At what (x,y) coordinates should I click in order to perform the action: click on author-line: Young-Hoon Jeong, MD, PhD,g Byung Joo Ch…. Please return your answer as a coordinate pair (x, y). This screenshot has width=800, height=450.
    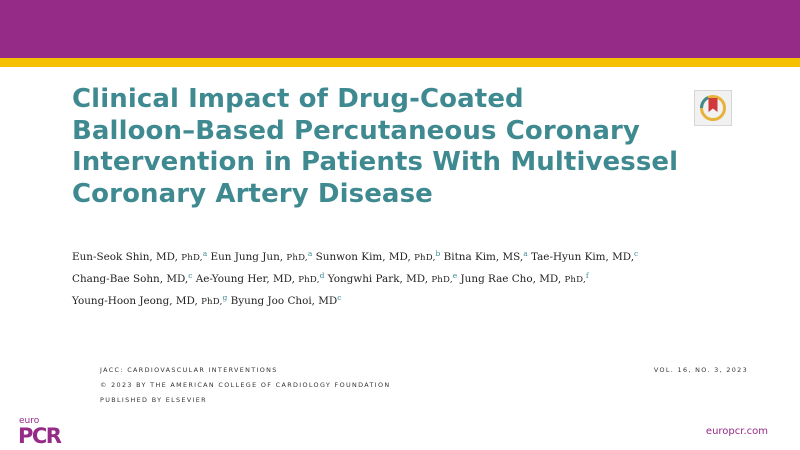
    Looking at the image, I should click on (412, 302).